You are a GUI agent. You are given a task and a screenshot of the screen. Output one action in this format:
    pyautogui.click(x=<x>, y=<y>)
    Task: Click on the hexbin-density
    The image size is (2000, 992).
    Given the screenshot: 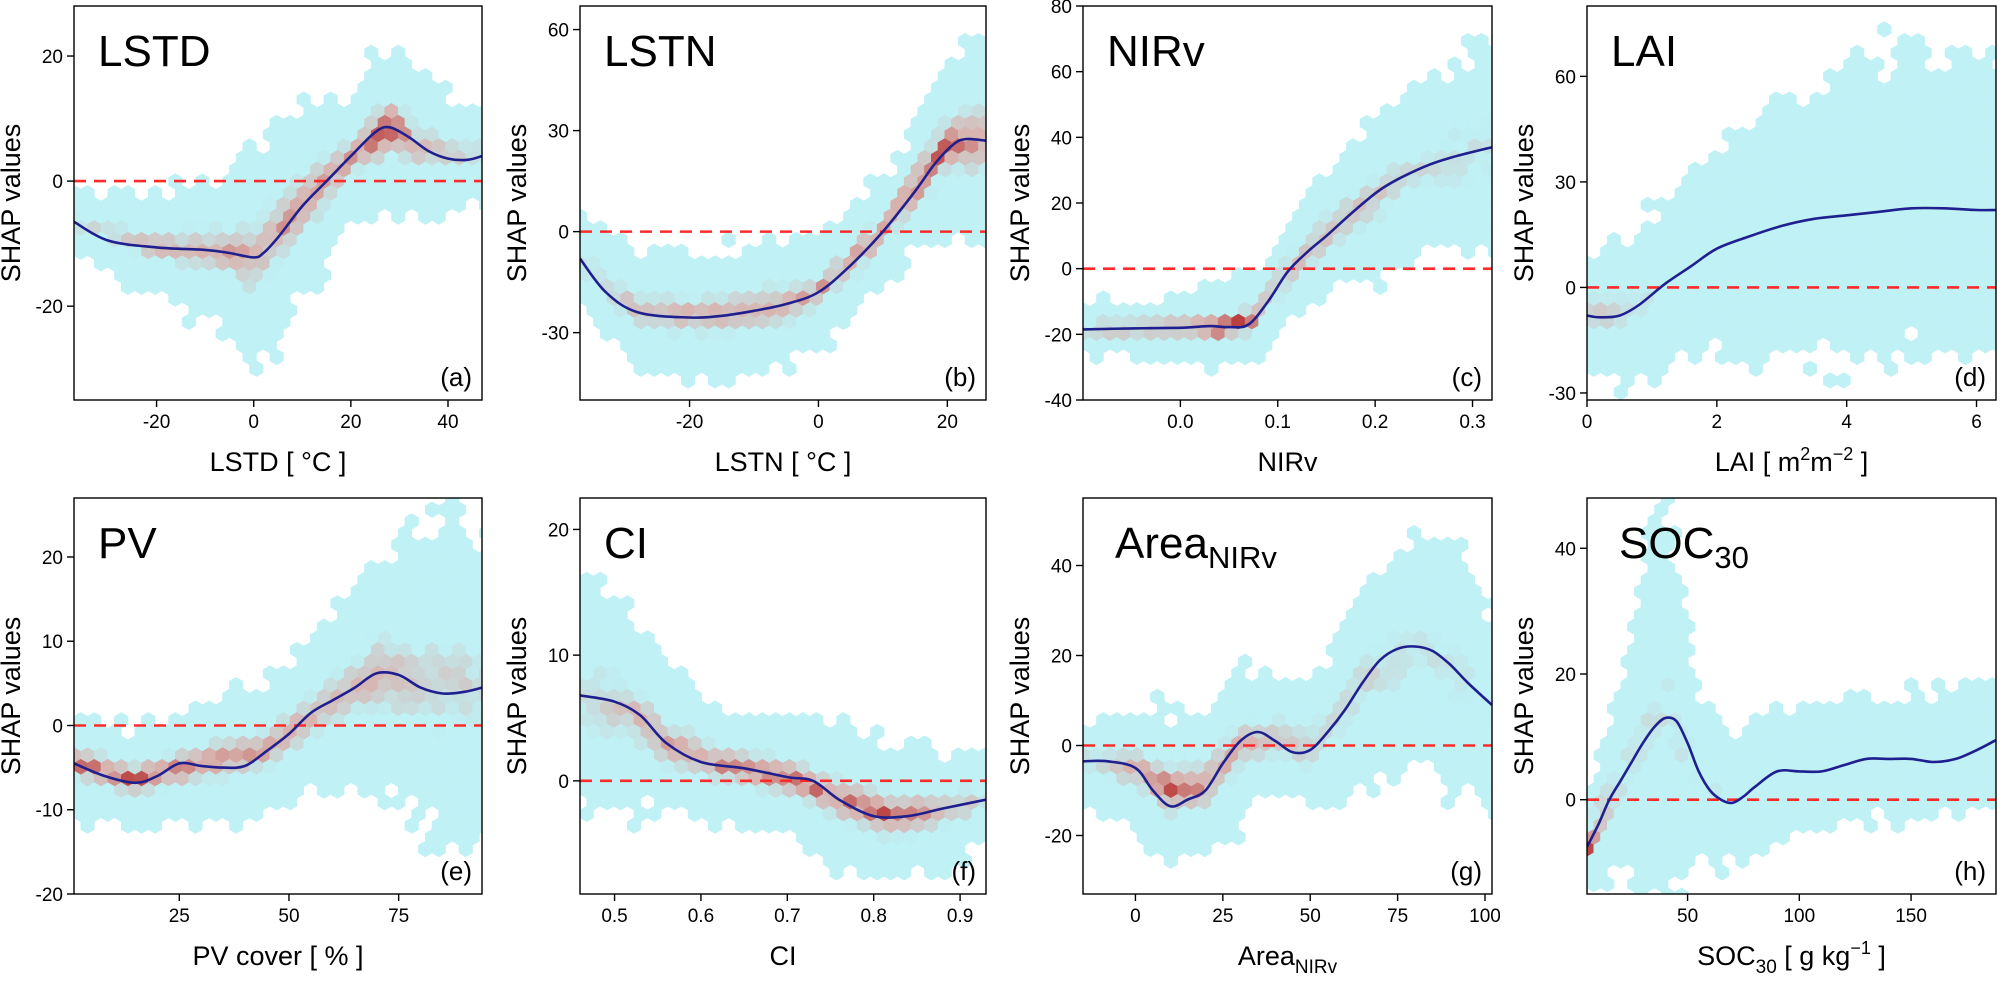 What is the action you would take?
    pyautogui.click(x=1287, y=204)
    